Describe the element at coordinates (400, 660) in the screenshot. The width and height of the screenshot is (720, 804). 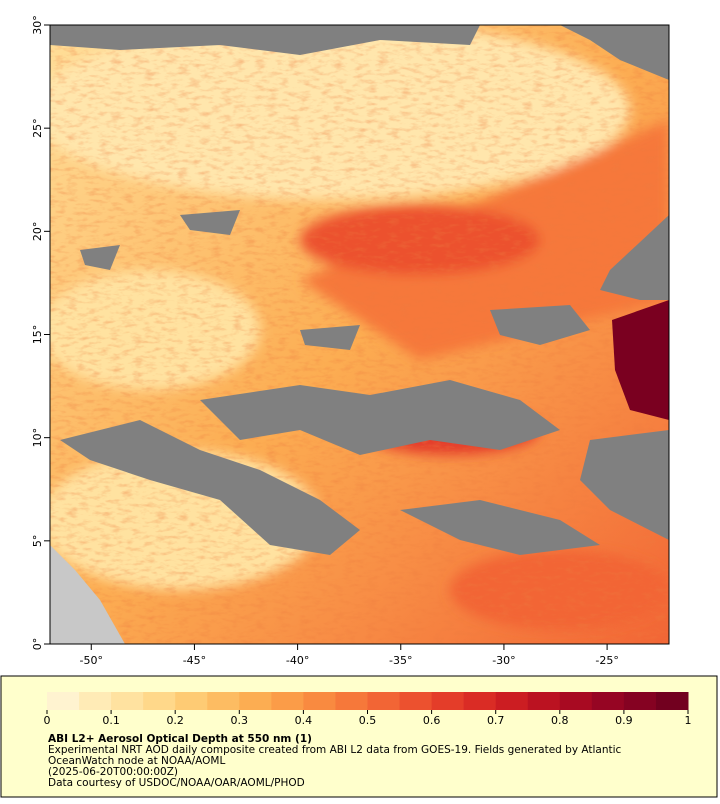
I see `x-tick-label: -35°` at that location.